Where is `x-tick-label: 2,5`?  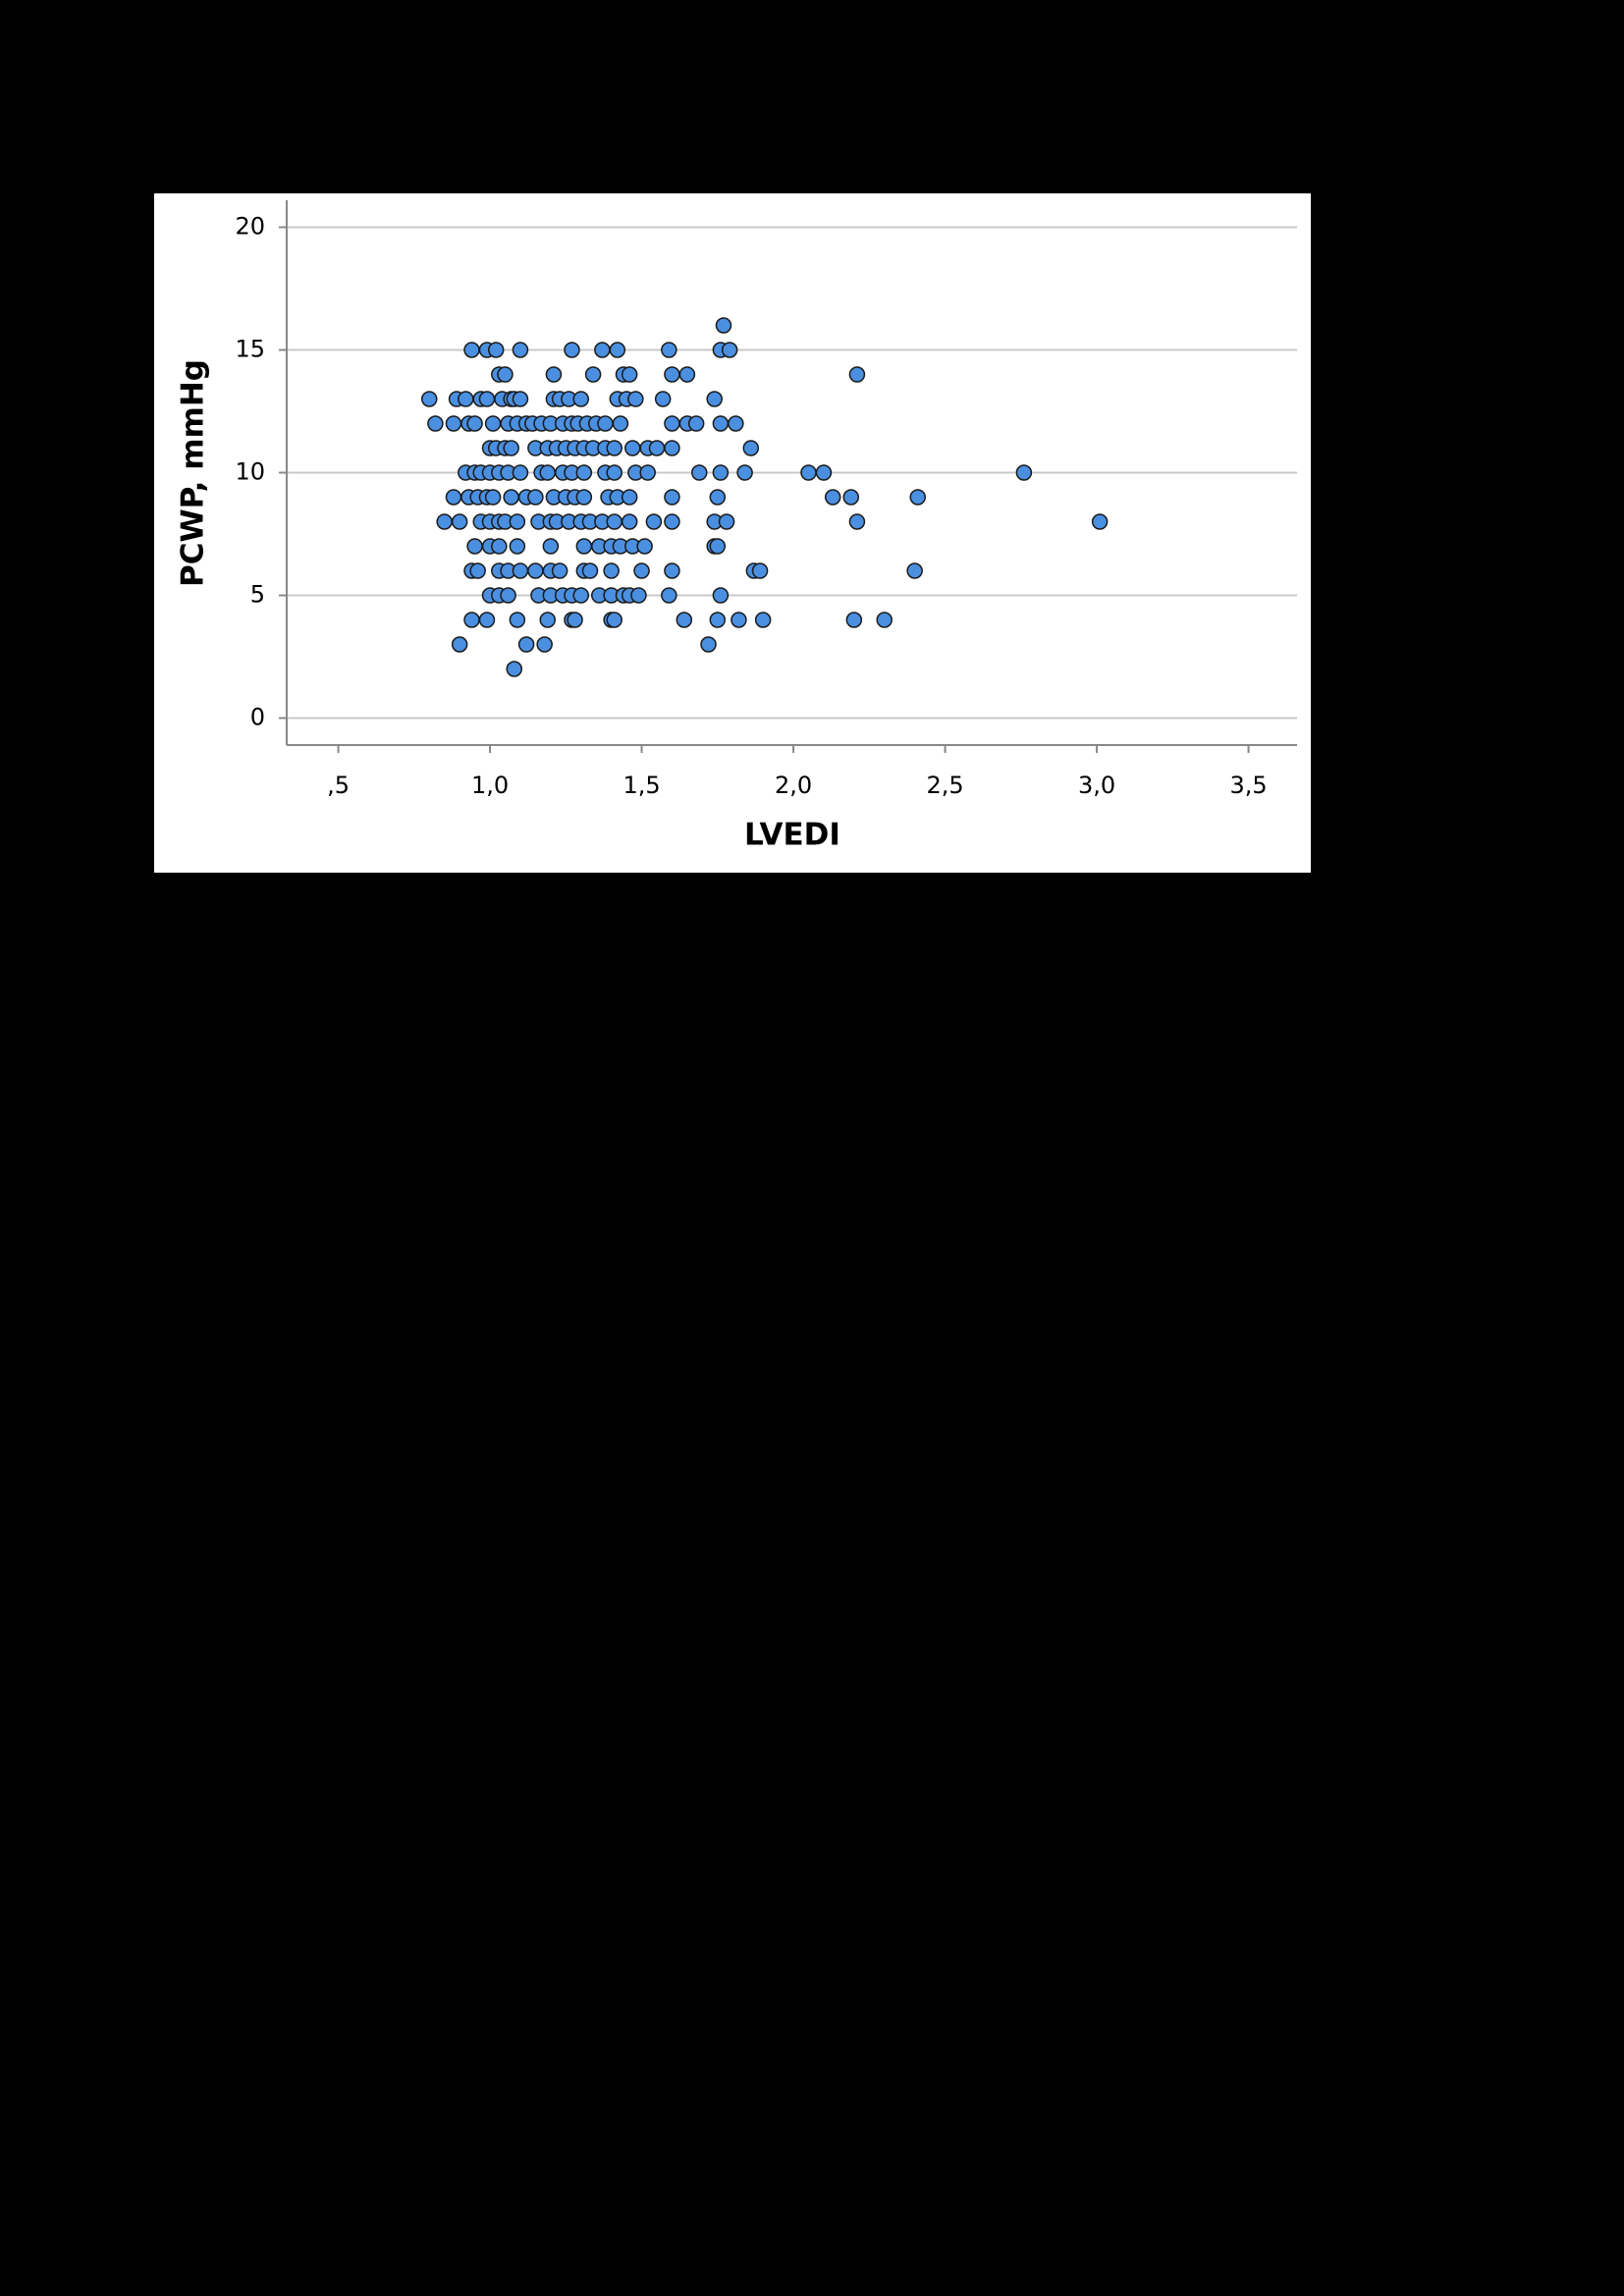 x-tick-label: 2,5 is located at coordinates (944, 785).